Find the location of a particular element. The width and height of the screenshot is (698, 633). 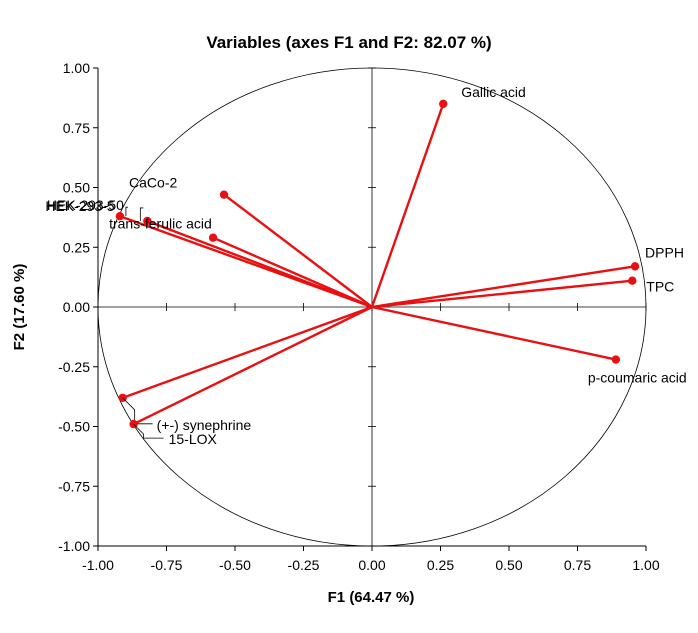

variable-label: (+-) synephrine is located at coordinates (204, 425).